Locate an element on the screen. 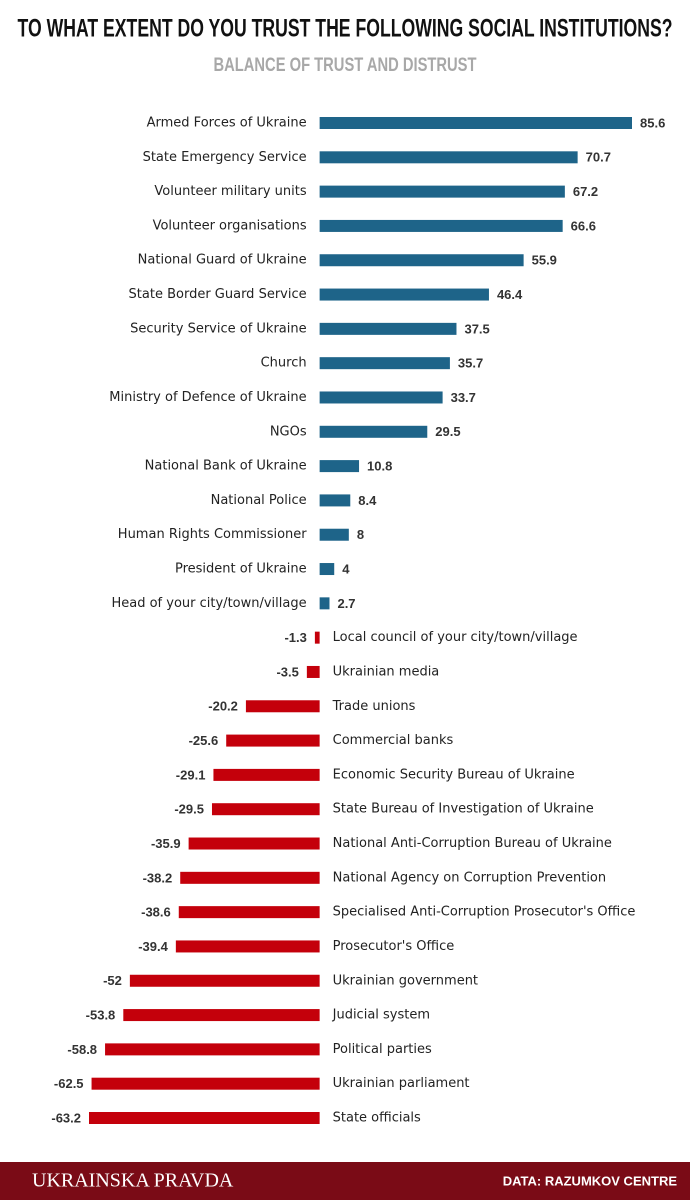  category-label: Ukrainian parliament is located at coordinates (401, 1083).